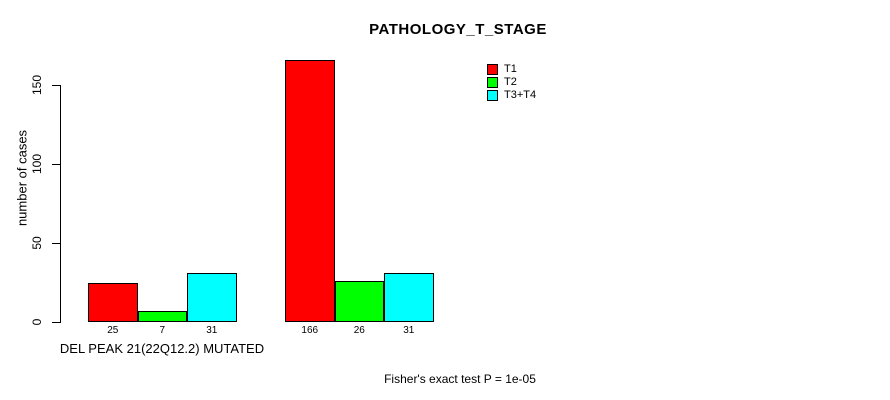 The width and height of the screenshot is (890, 400). Describe the element at coordinates (310, 330) in the screenshot. I see `bar-value-label: 166` at that location.